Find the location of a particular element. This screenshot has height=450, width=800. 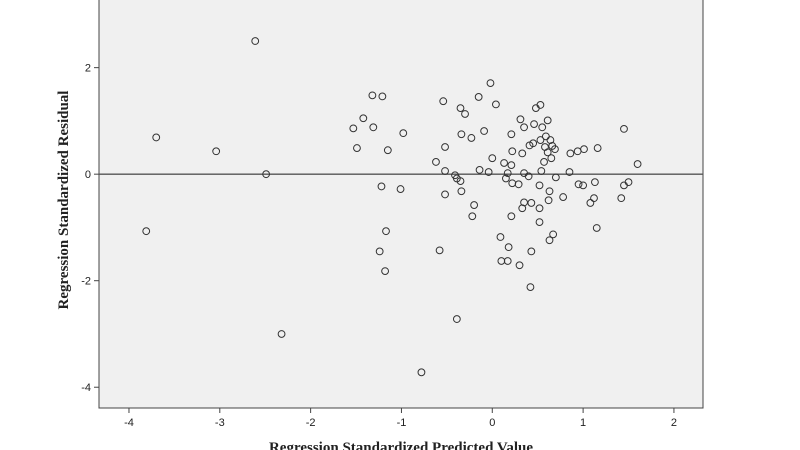

y-axis-title: Regression Standardized Residual is located at coordinates (64, 200).